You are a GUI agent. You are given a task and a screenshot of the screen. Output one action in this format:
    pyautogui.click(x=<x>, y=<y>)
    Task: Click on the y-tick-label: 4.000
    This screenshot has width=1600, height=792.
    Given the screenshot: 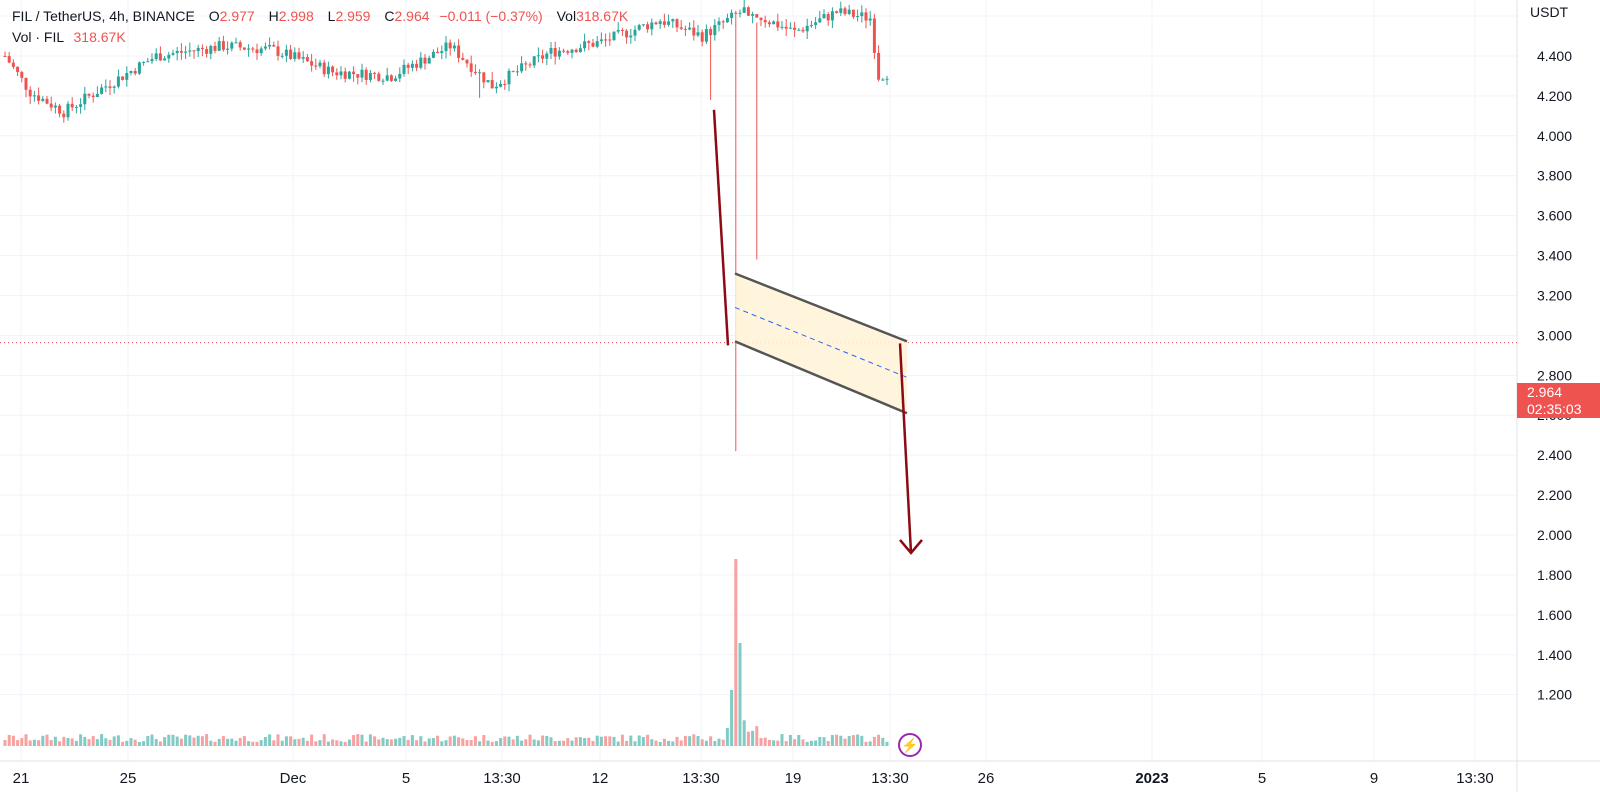 What is the action you would take?
    pyautogui.click(x=1554, y=136)
    